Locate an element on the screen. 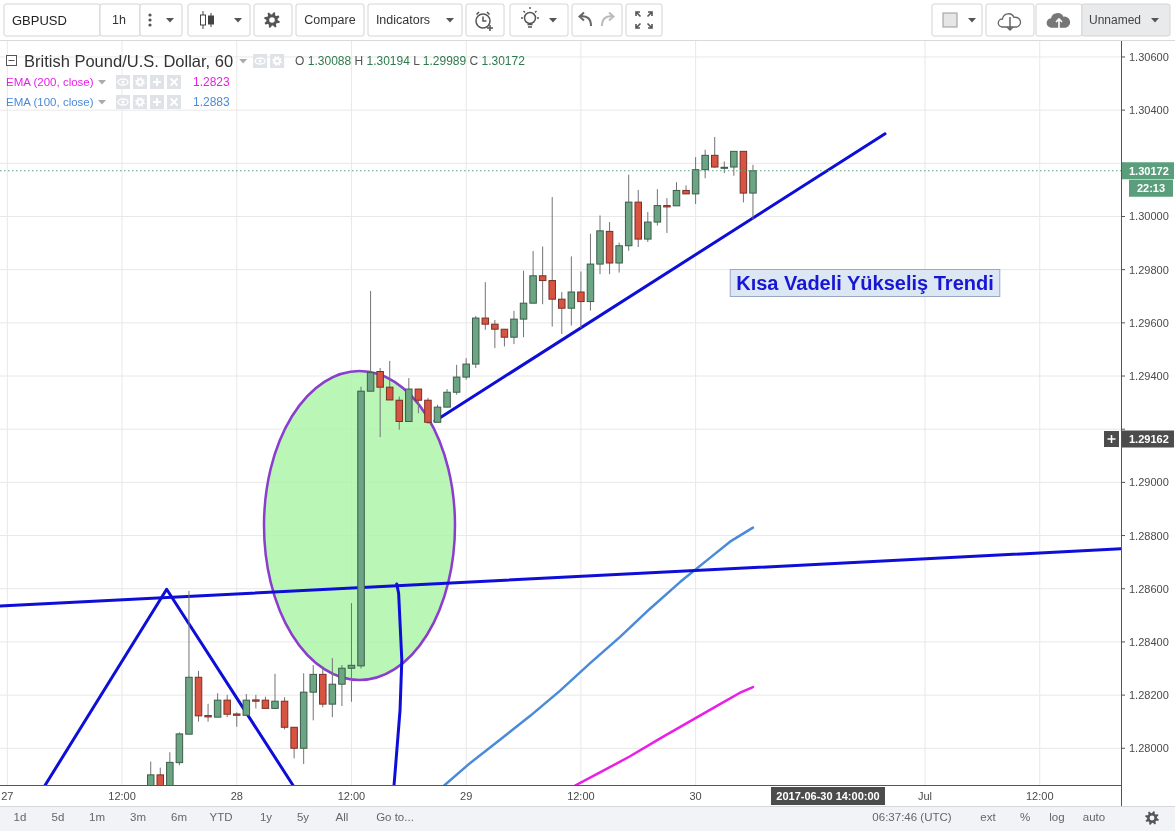 This screenshot has height=831, width=1175. text: ext is located at coordinates (988, 817).